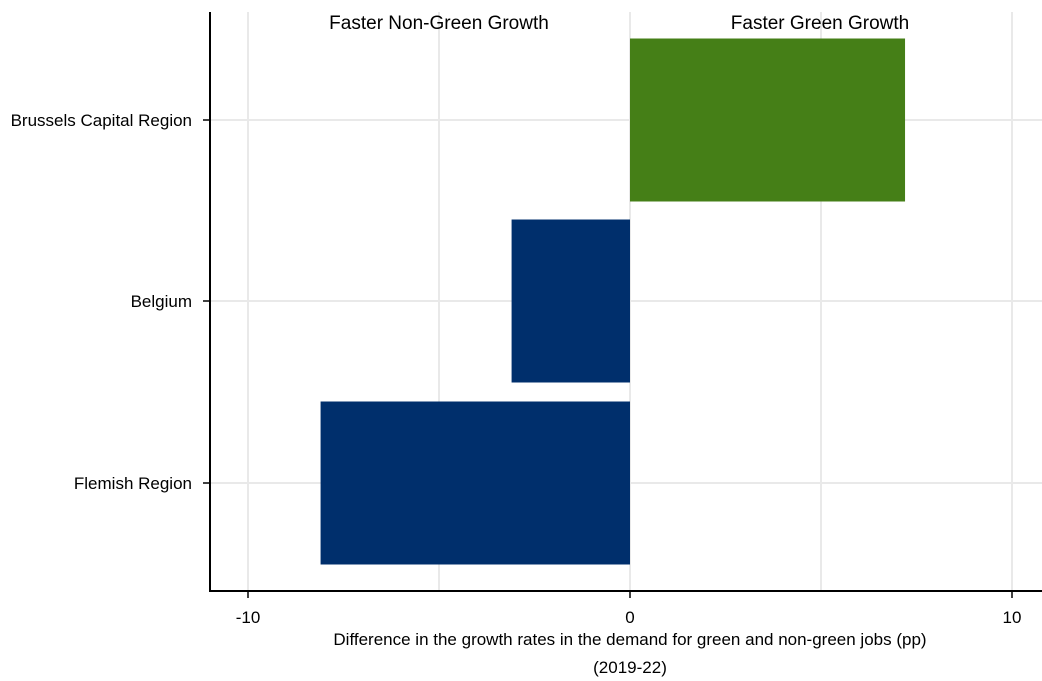  Describe the element at coordinates (161, 301) in the screenshot. I see `y-tick-label: Belgium` at that location.